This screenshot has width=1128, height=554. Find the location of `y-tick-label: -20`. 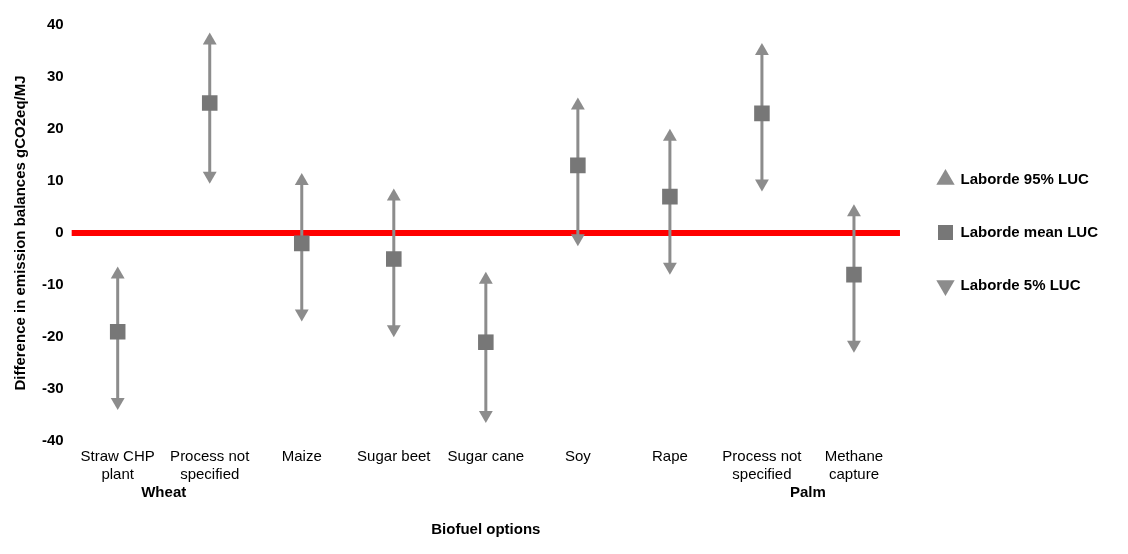

y-tick-label: -20 is located at coordinates (52, 336).